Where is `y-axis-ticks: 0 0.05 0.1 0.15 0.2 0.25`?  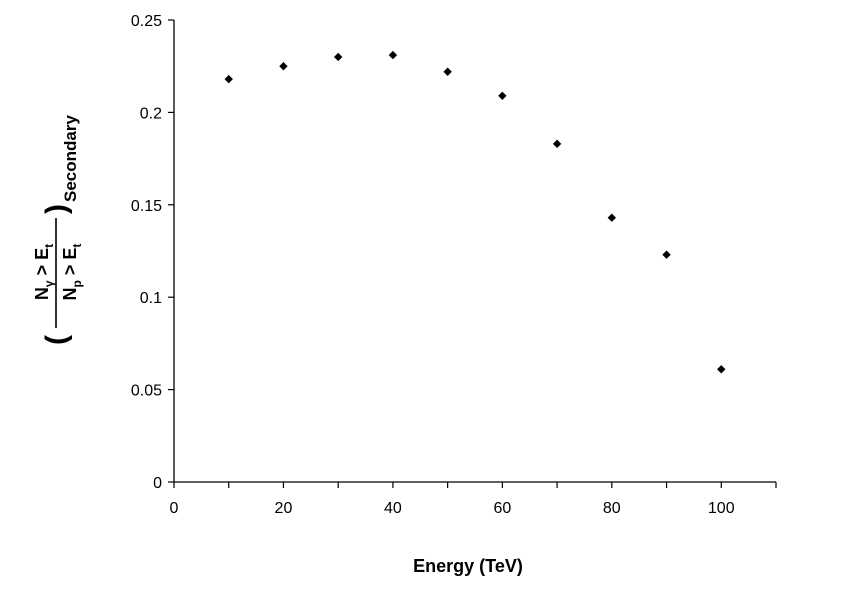
y-axis-ticks: 0 0.05 0.1 0.15 0.2 0.25 is located at coordinates (152, 252).